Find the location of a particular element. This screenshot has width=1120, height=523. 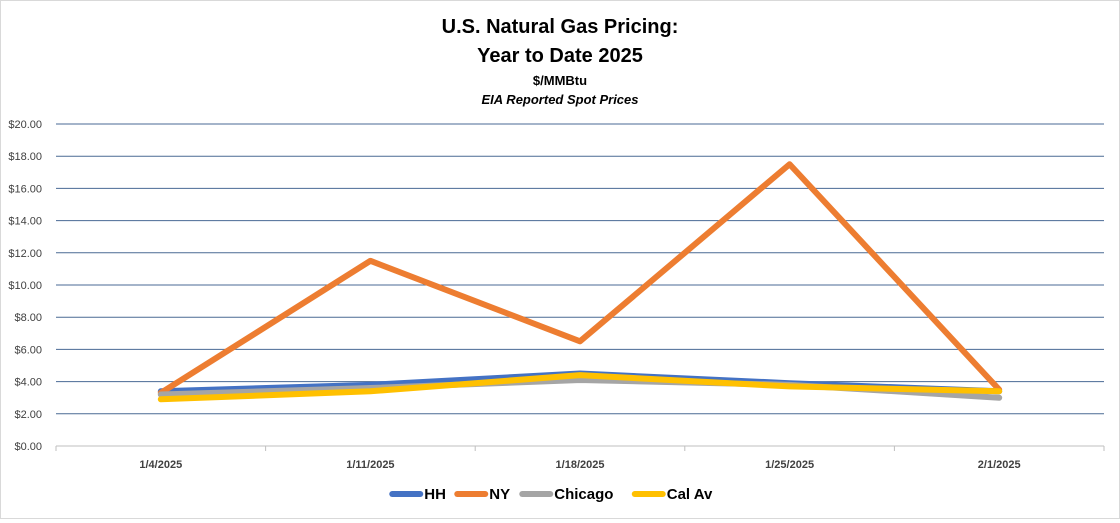

series-line-cal-av is located at coordinates (580, 387).